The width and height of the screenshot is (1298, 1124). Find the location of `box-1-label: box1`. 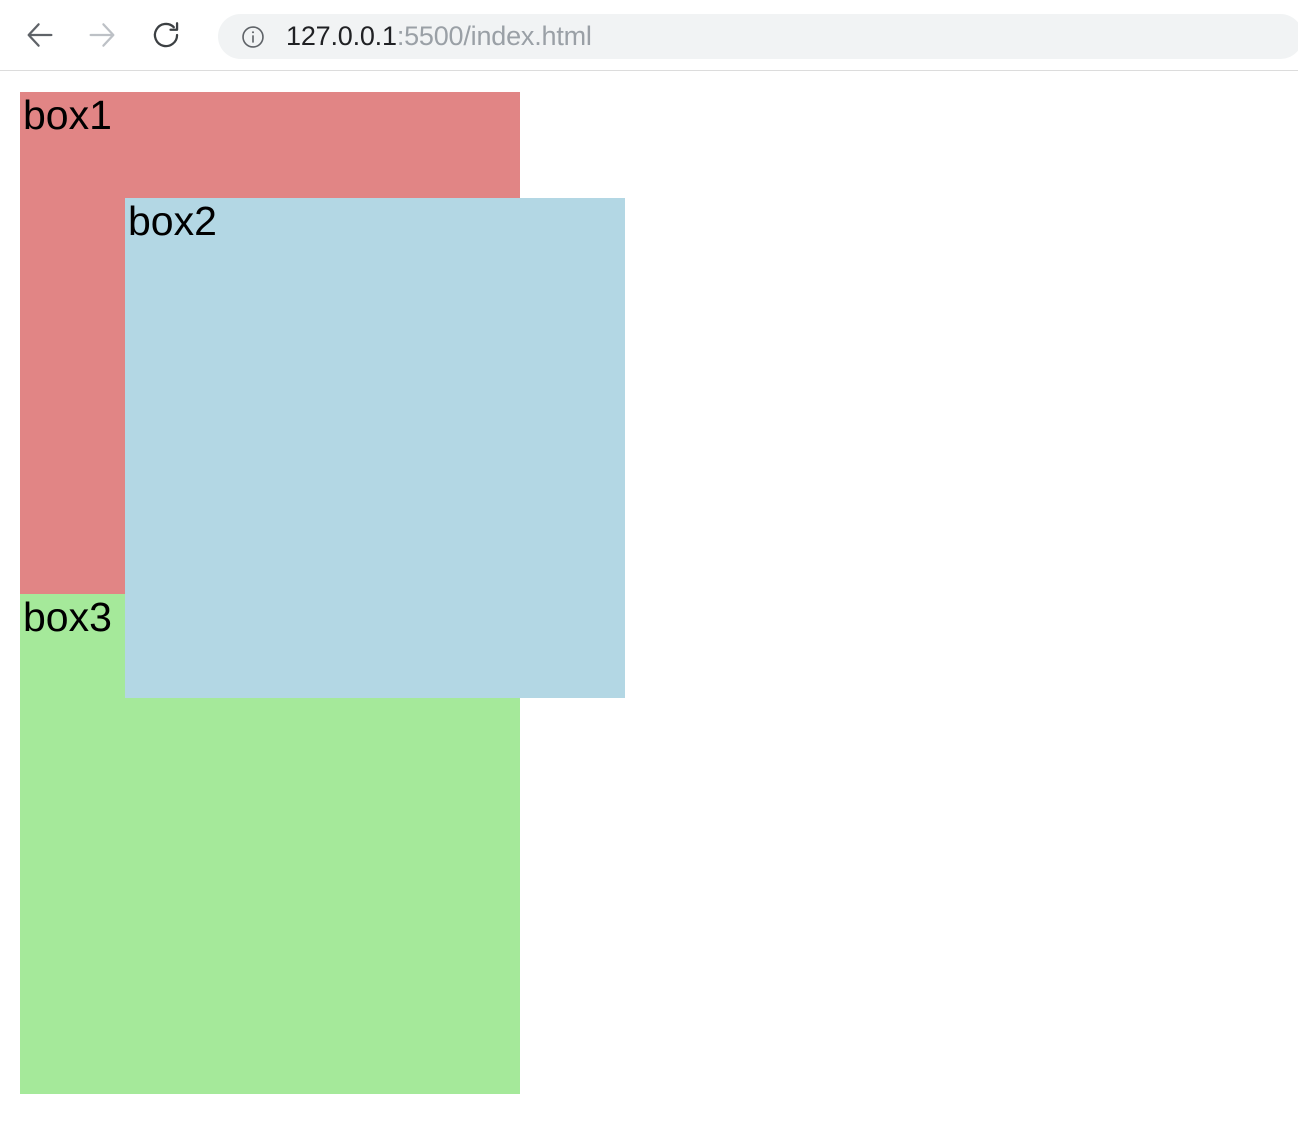

box-1-label: box1 is located at coordinates (67, 115).